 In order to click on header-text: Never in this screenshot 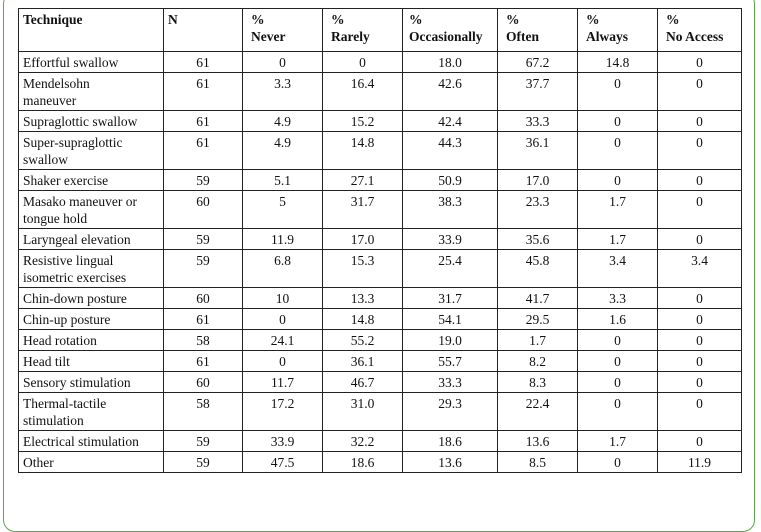, I will do `click(268, 36)`.